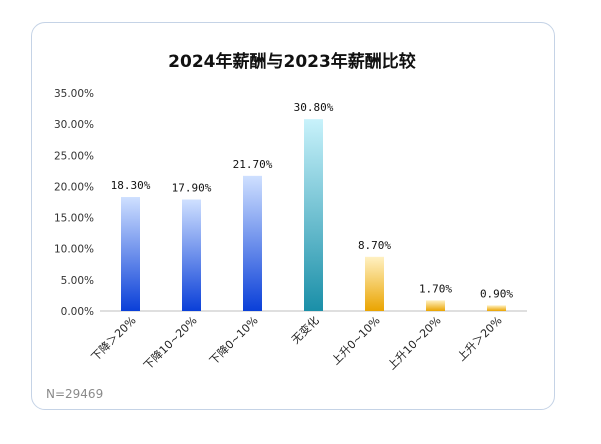 The height and width of the screenshot is (444, 601). What do you see at coordinates (77, 312) in the screenshot?
I see `y-tick-label: 0.00%` at bounding box center [77, 312].